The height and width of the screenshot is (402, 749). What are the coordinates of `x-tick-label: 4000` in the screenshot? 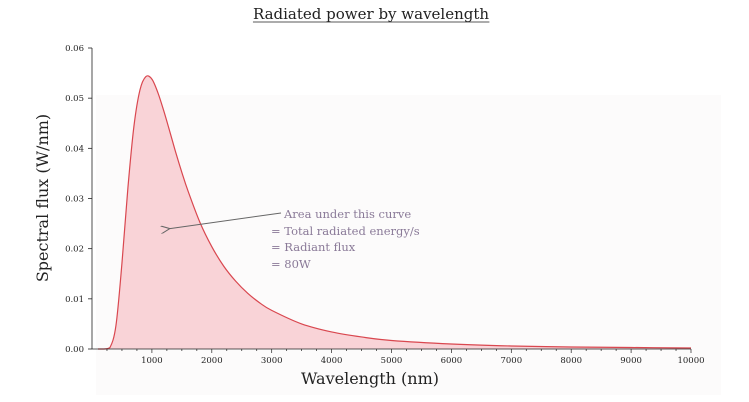 It's located at (332, 361).